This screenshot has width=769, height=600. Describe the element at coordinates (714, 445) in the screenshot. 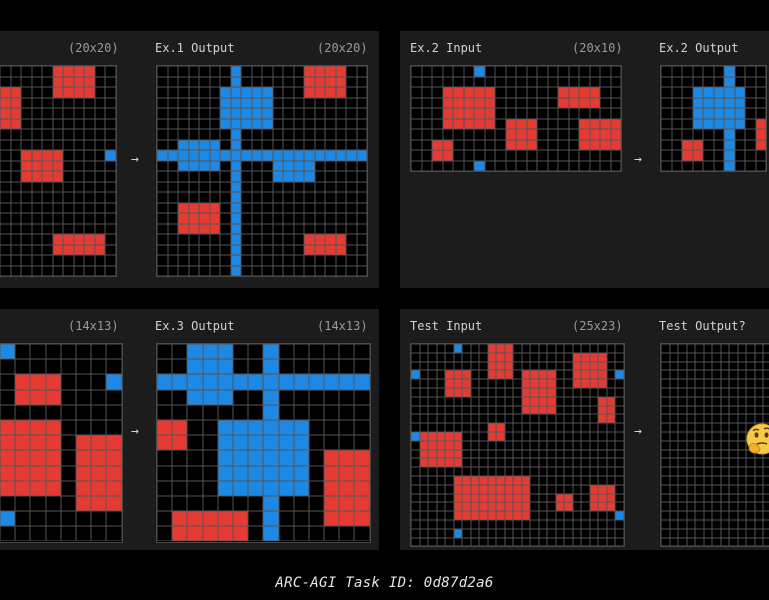

I see `test-output-grid` at that location.